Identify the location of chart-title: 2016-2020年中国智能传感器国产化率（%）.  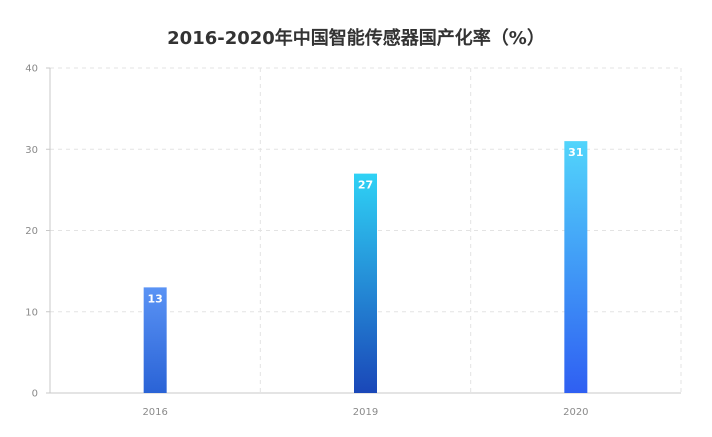
(356, 38).